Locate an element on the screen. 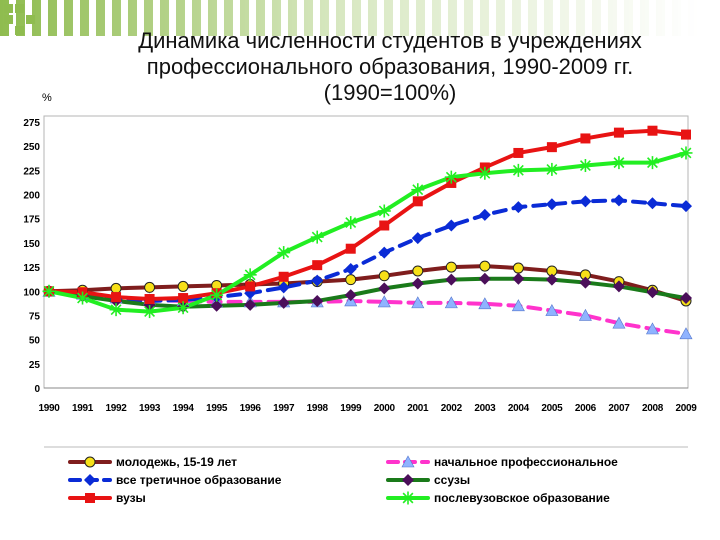 This screenshot has height=540, width=720. x-tick-label: 2008 is located at coordinates (653, 408).